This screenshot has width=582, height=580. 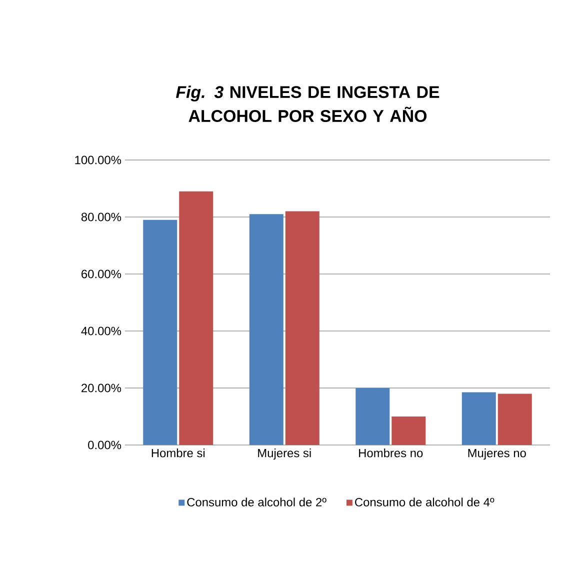 I want to click on y-tick-label: 80.00%, so click(x=101, y=217).